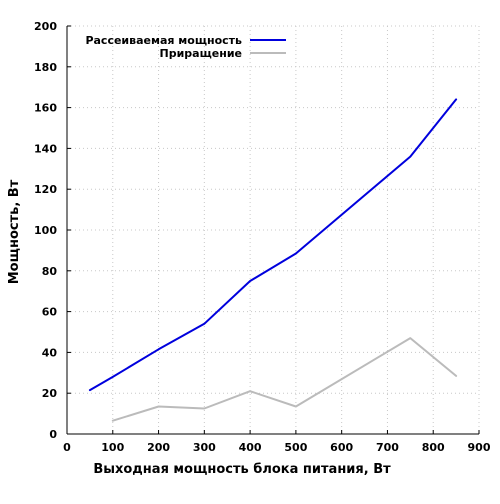  I want to click on y-tick-label: 0, so click(53, 434).